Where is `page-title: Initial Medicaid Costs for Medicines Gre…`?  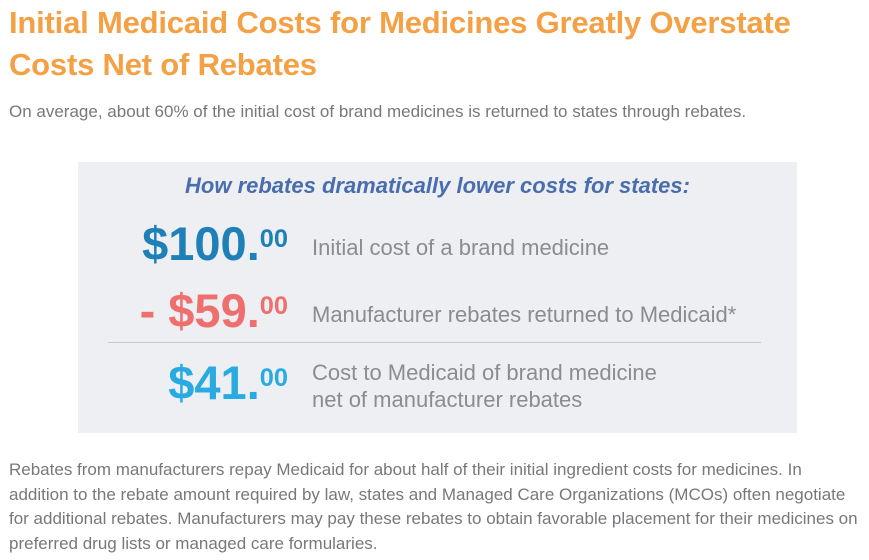
page-title: Initial Medicaid Costs for Medicines Gre… is located at coordinates (434, 44).